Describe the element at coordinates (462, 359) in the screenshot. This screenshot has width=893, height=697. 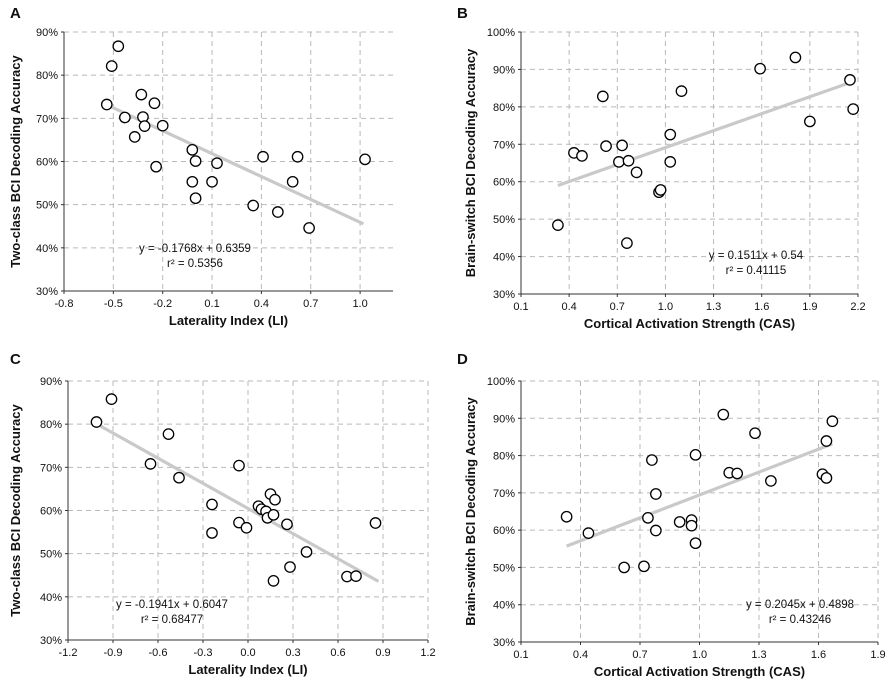
I see `panel-letter: D` at that location.